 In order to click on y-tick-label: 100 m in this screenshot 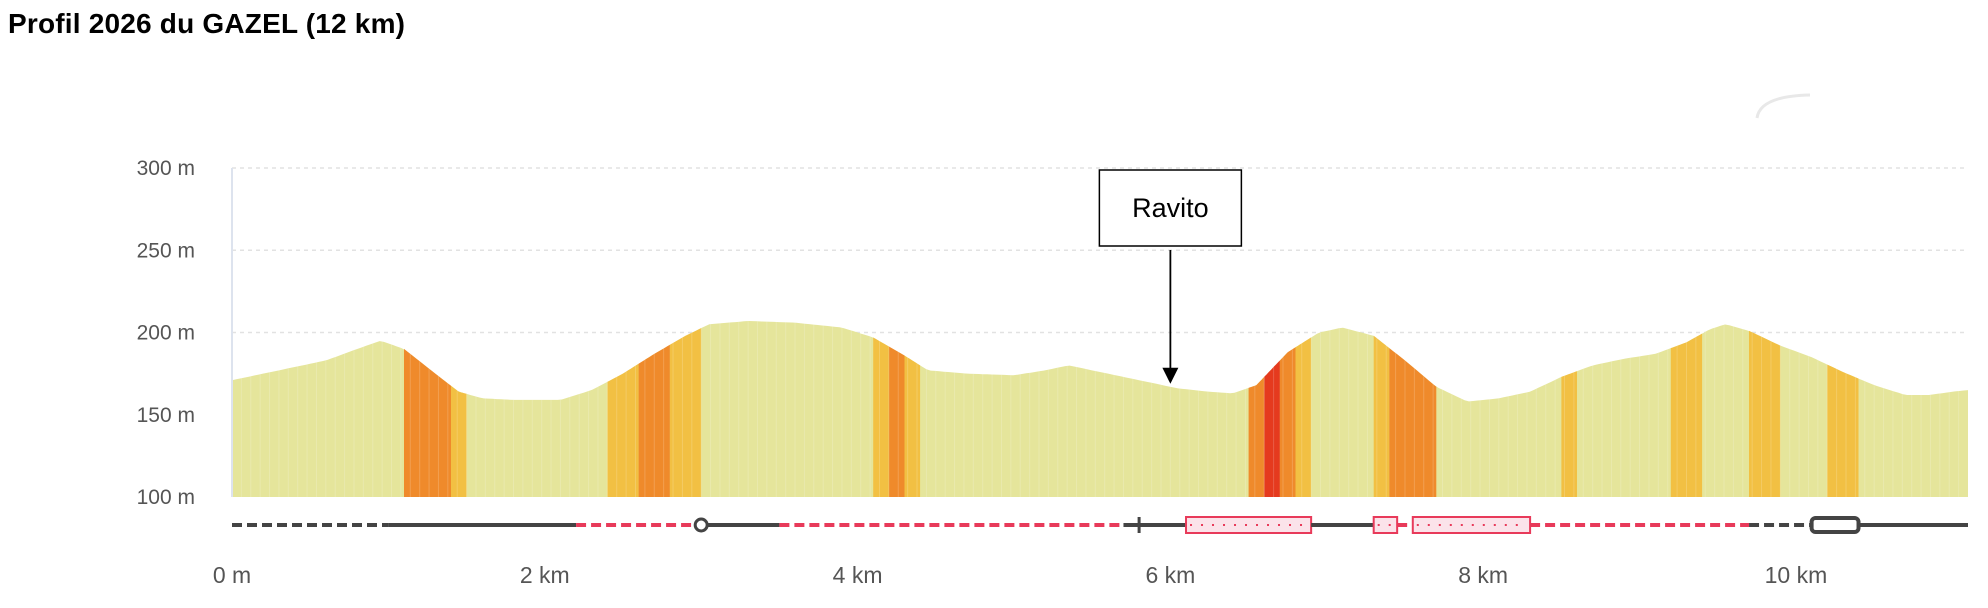, I will do `click(166, 497)`.